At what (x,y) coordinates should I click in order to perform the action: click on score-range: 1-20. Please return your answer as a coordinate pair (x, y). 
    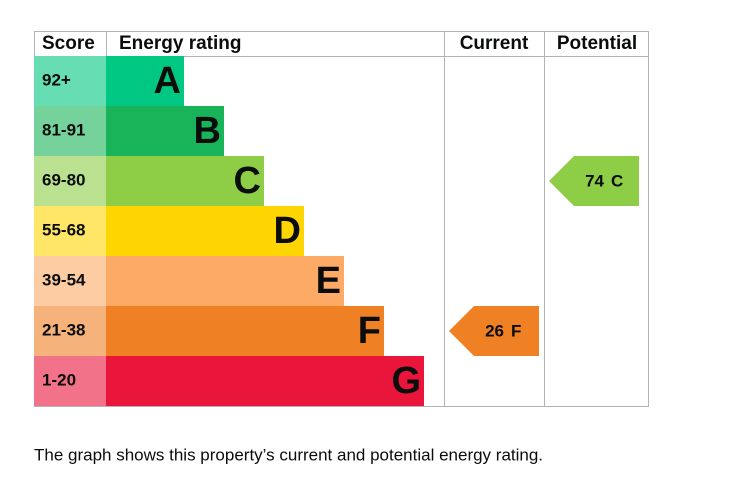
    Looking at the image, I should click on (59, 379).